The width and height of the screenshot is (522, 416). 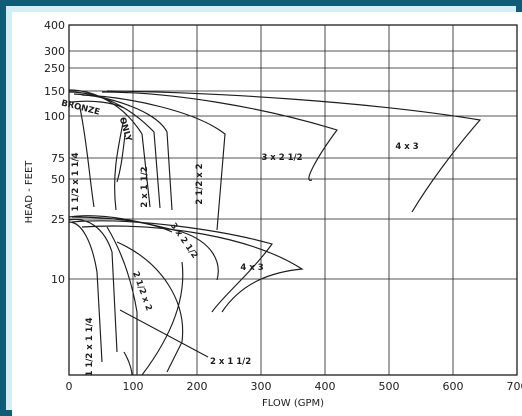 What do you see at coordinates (54, 116) in the screenshot?
I see `y-tick-label: 100` at bounding box center [54, 116].